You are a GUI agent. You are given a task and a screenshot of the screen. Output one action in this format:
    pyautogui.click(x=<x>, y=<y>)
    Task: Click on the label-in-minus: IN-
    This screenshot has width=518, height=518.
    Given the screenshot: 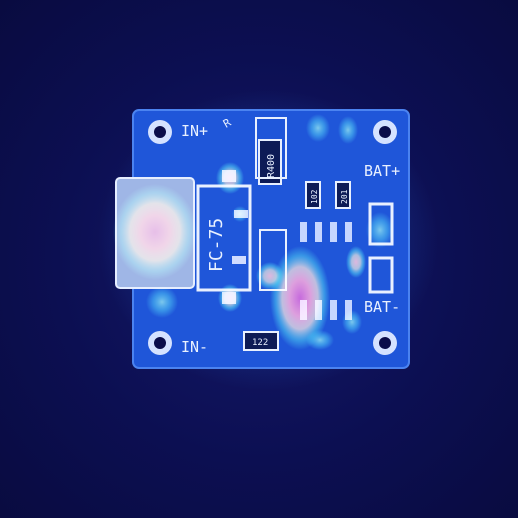 What is the action you would take?
    pyautogui.click(x=194, y=347)
    